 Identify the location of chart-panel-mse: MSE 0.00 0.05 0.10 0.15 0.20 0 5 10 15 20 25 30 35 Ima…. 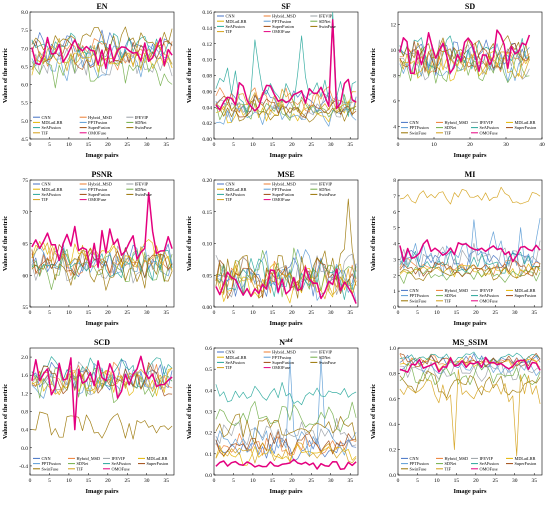
(274, 250).